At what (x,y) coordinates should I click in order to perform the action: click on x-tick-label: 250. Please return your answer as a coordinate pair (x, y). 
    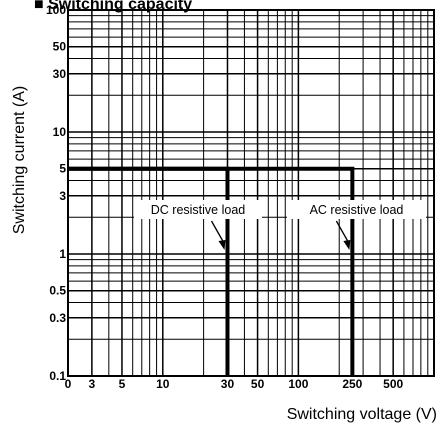
    Looking at the image, I should click on (352, 384).